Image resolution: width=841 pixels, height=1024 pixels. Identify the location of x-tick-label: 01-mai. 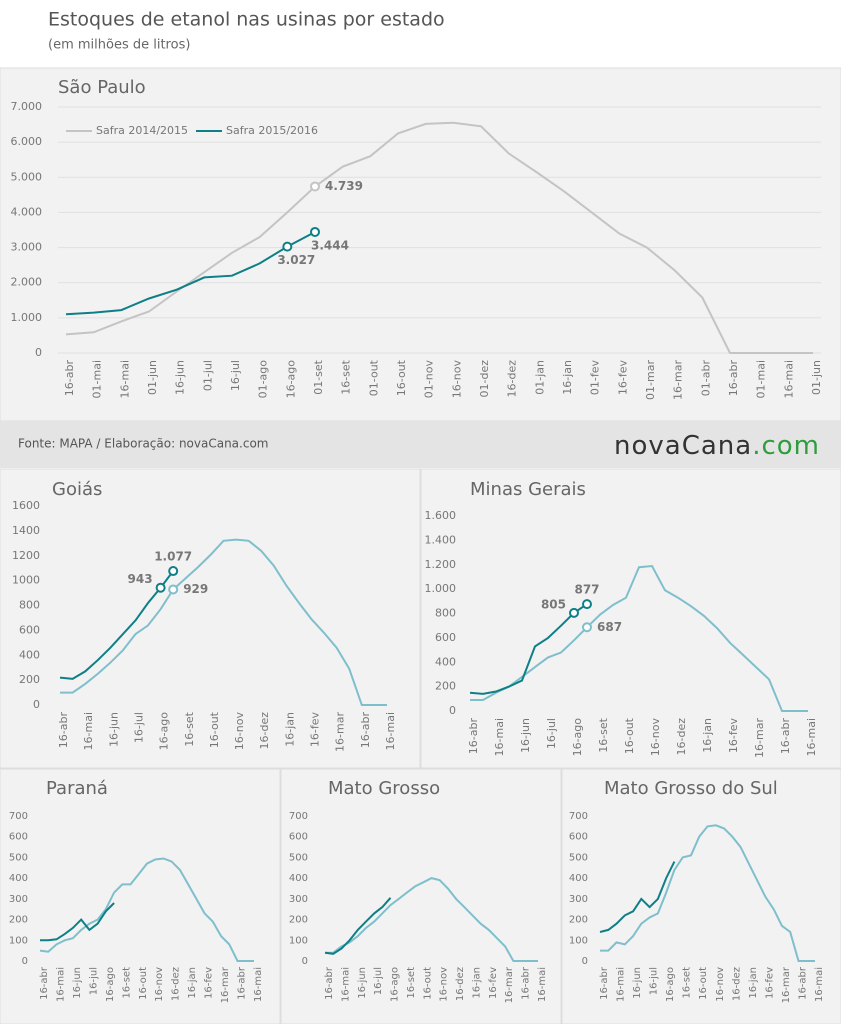
(761, 379).